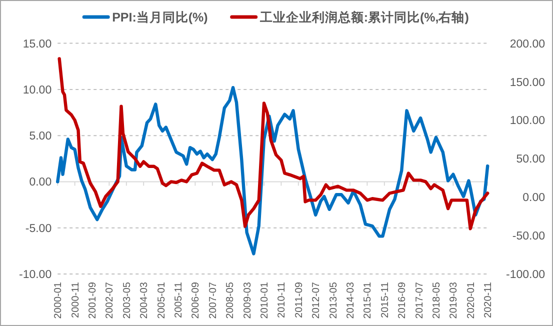 The height and width of the screenshot is (326, 553). What do you see at coordinates (420, 300) in the screenshot?
I see `x-tick-label: 2017-07` at bounding box center [420, 300].